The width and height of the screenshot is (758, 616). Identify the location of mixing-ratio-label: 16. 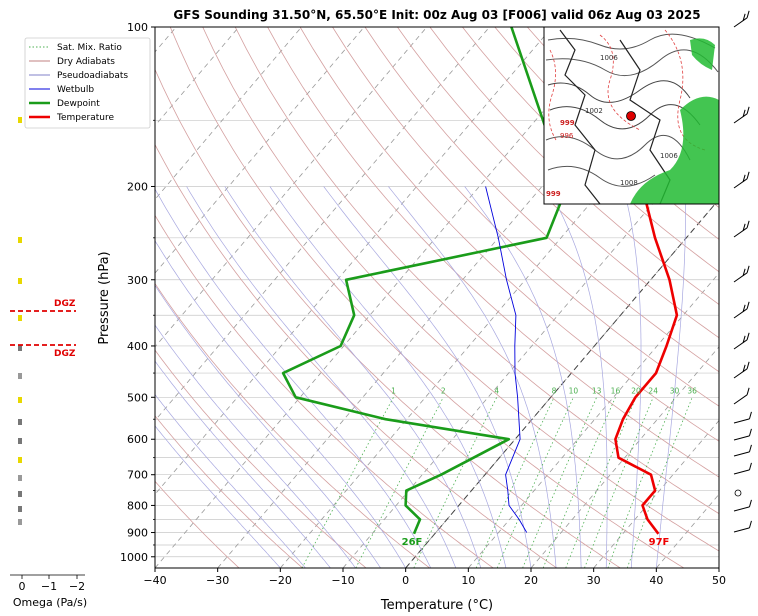
(616, 390).